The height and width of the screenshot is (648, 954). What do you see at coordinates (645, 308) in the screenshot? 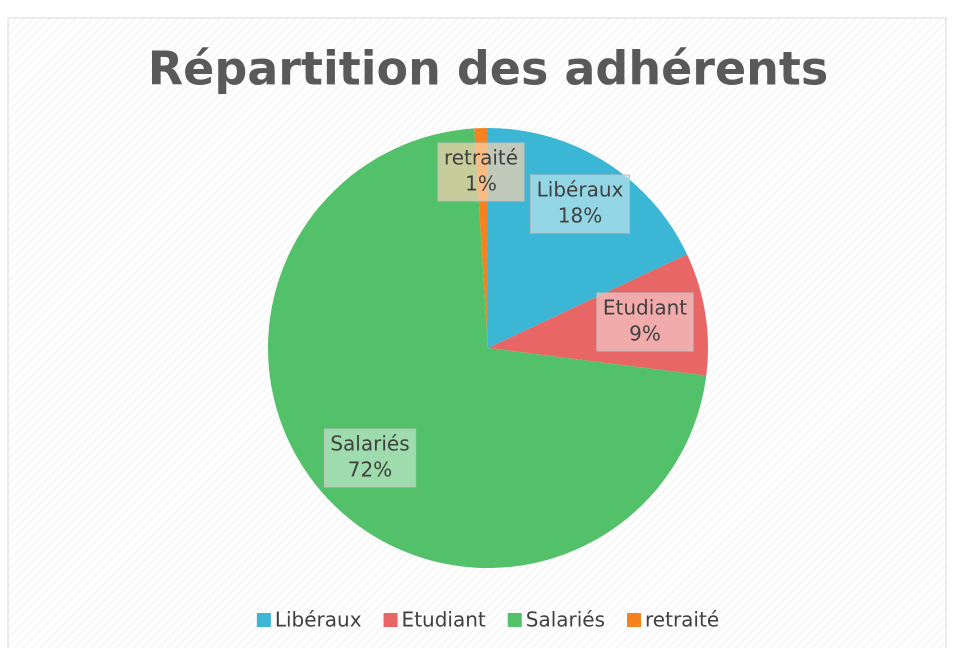
I see `data-label-name: Etudiant` at bounding box center [645, 308].